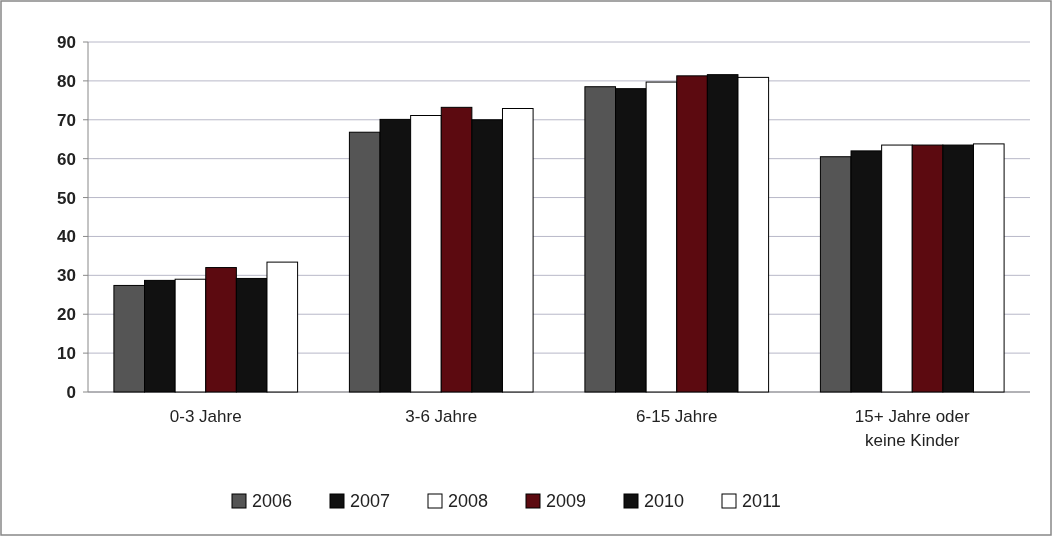  I want to click on legend-label: 2009, so click(566, 501).